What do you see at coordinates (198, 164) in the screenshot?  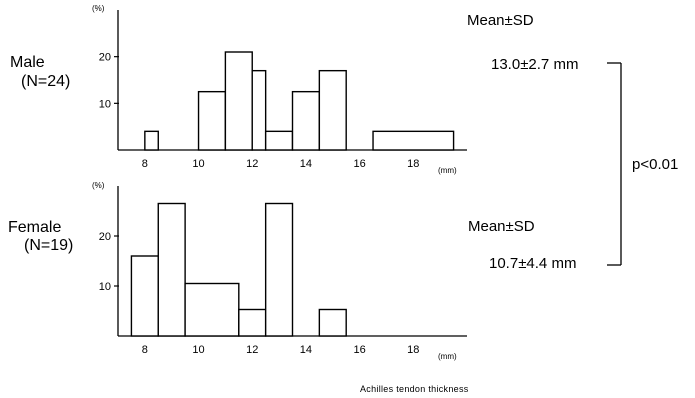 I see `male-x-tick-label: 10` at bounding box center [198, 164].